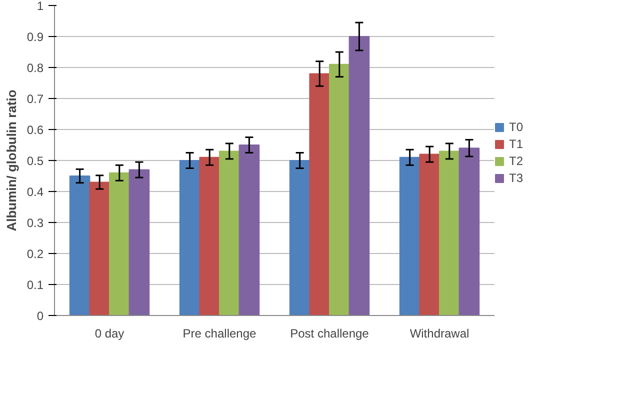 This screenshot has height=401, width=640. I want to click on x-tick-label: Withdrawal, so click(440, 333).